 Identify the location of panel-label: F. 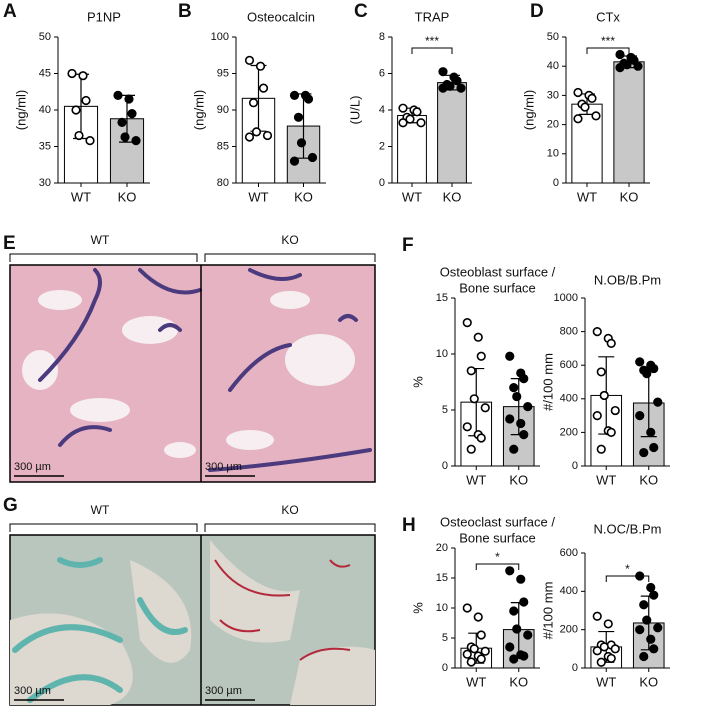
(408, 245).